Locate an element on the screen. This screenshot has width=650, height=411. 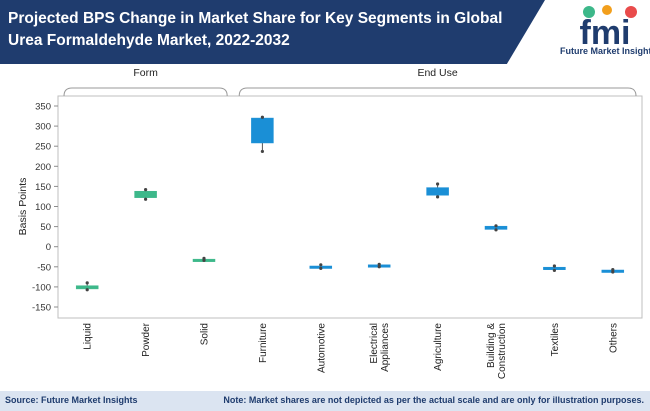
y-tick-label: 250 is located at coordinates (43, 147).